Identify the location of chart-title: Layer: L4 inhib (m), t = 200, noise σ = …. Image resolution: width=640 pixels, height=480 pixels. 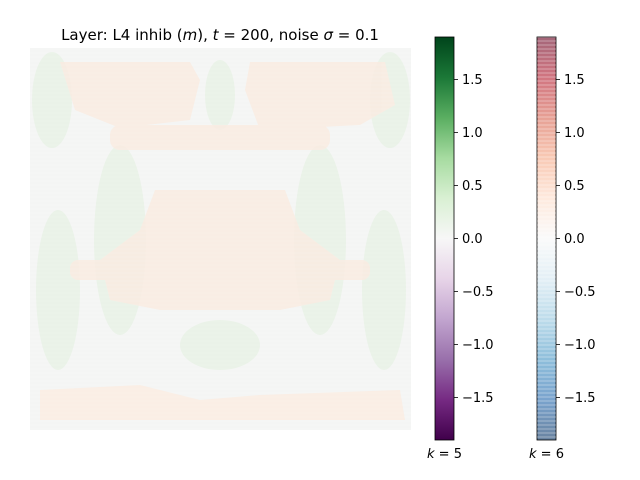
(220, 35).